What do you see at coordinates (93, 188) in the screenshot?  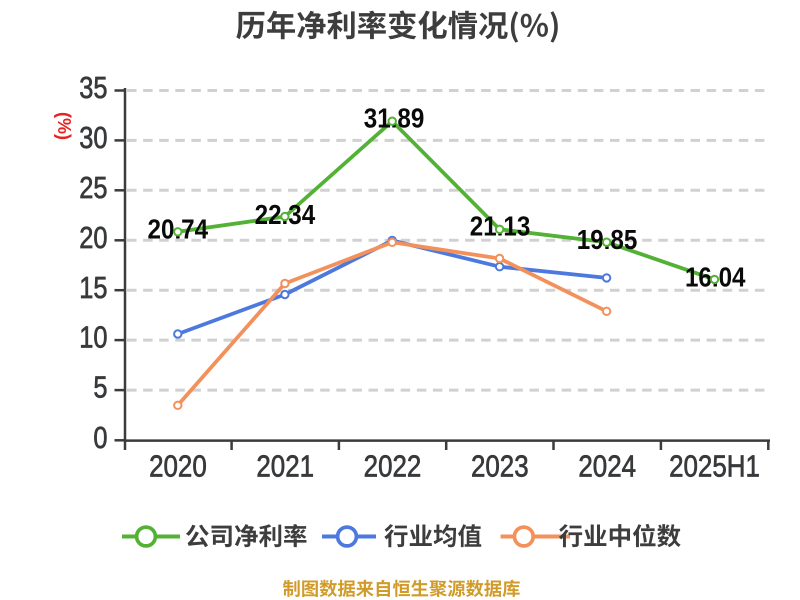 I see `svg-text: 25` at bounding box center [93, 188].